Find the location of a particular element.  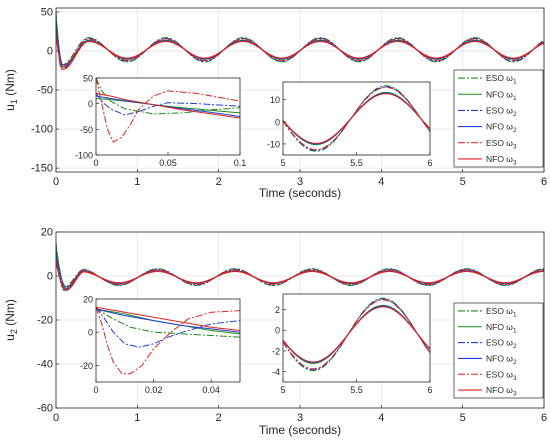

series-line-nfo3 is located at coordinates (300, 52).